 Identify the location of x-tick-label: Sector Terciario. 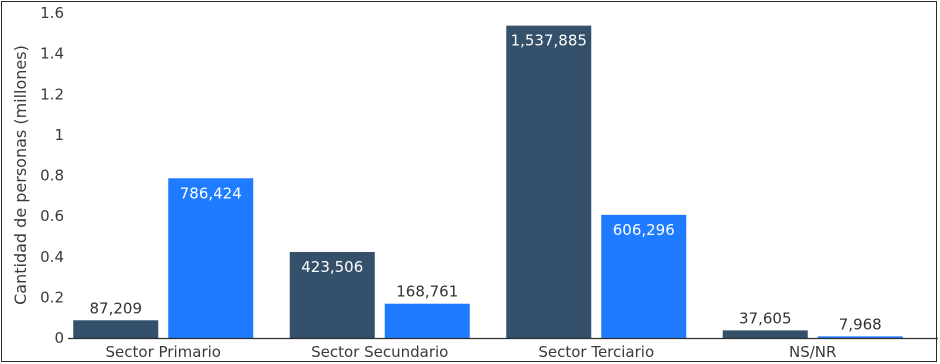
(596, 352).